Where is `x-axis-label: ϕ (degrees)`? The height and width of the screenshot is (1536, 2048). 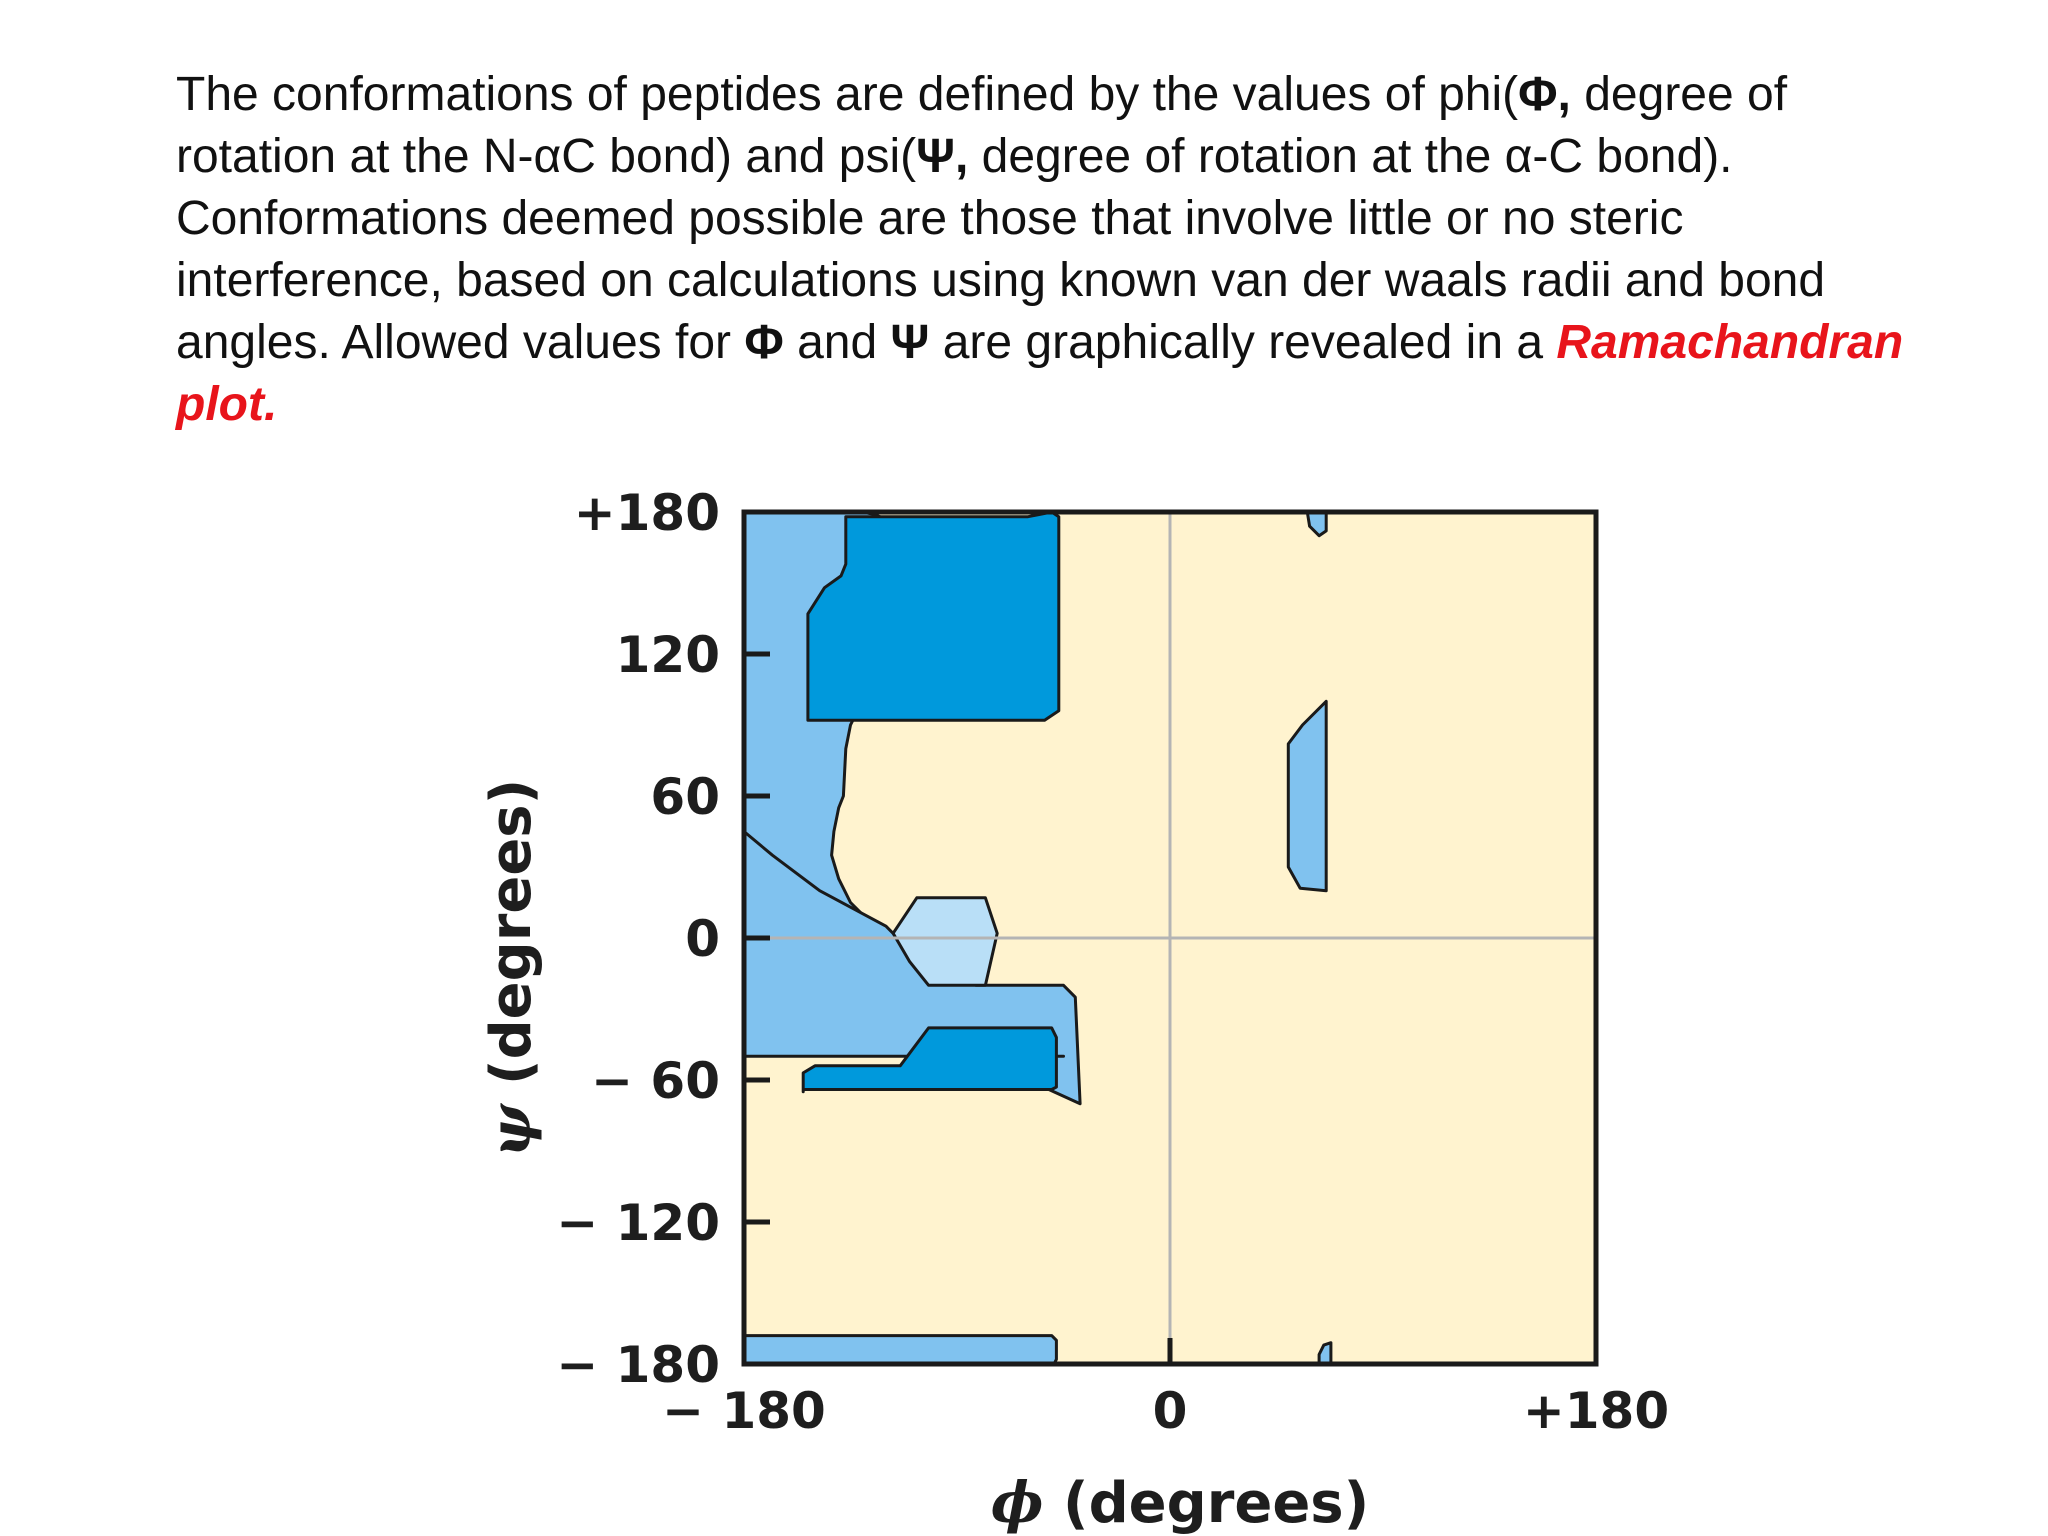 x-axis-label: ϕ (degrees) is located at coordinates (1180, 1503).